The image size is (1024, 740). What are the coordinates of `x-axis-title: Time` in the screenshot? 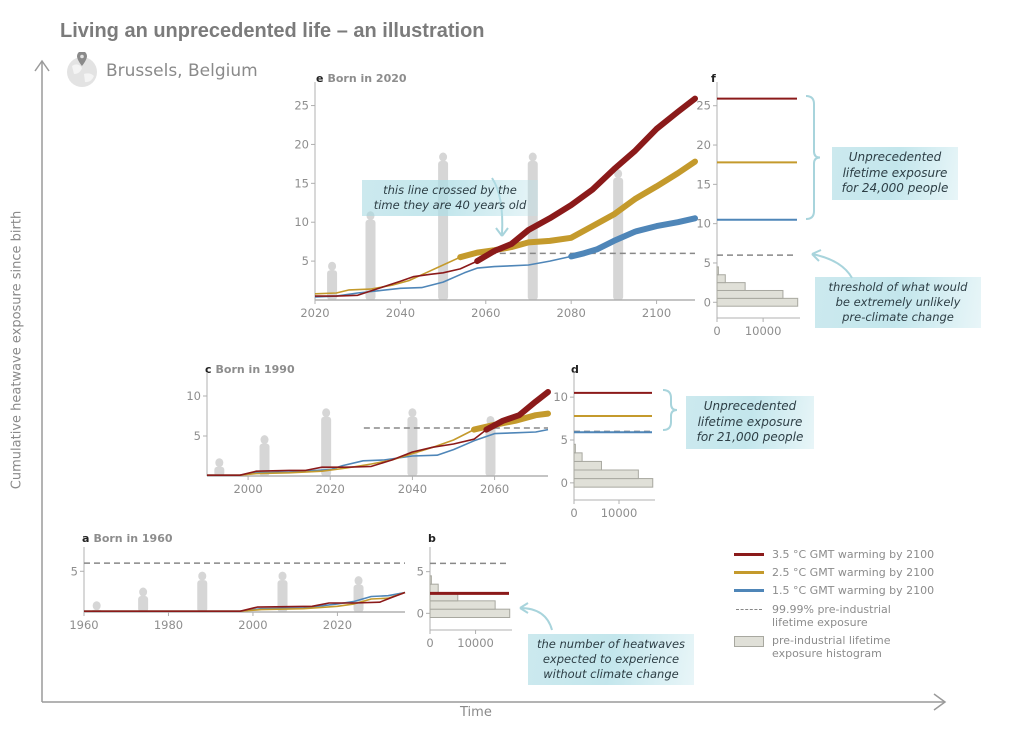 It's located at (476, 712).